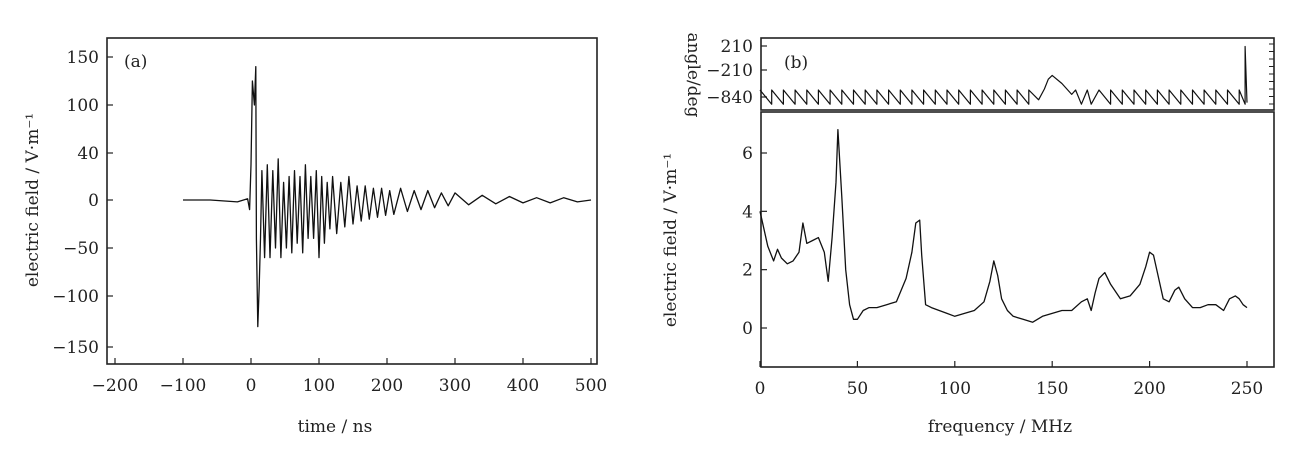 This screenshot has width=1296, height=454. Describe the element at coordinates (82, 203) in the screenshot. I see `panel-a-y-ticks: 150 100 40 0 −50 −100 −150` at that location.